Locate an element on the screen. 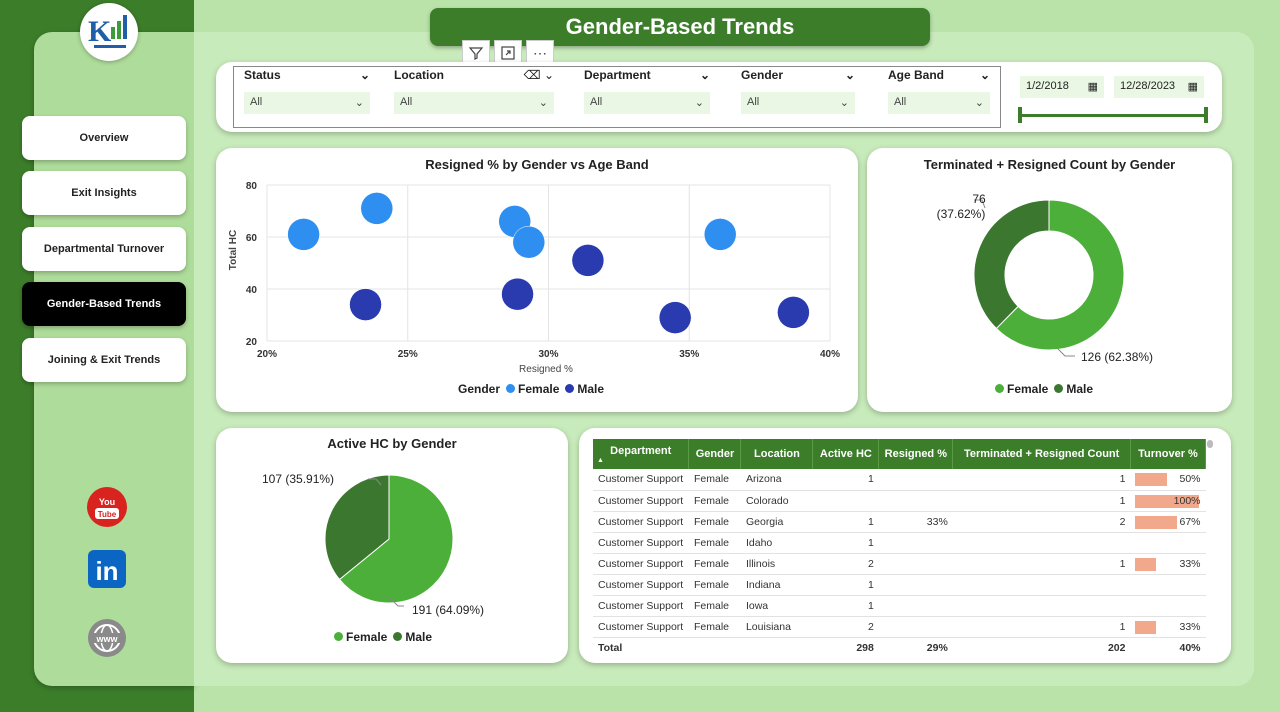 The width and height of the screenshot is (1280, 712). turnover-value: 50% is located at coordinates (1190, 479).